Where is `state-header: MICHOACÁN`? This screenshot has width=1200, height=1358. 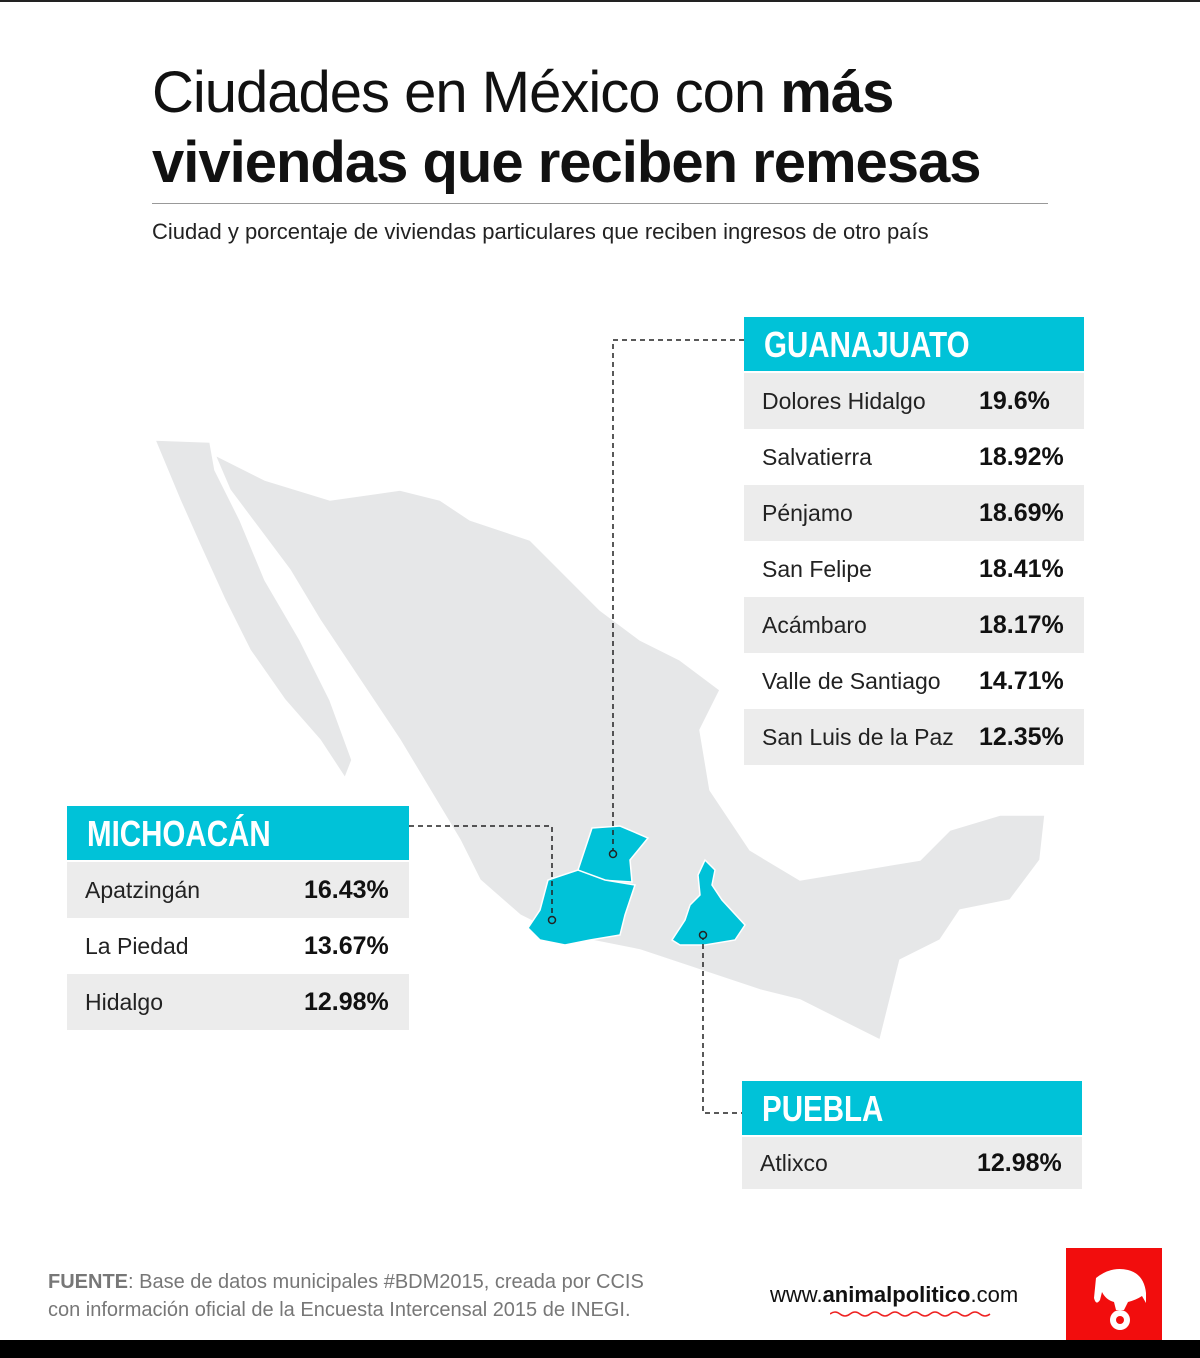
state-header: MICHOACÁN is located at coordinates (238, 833).